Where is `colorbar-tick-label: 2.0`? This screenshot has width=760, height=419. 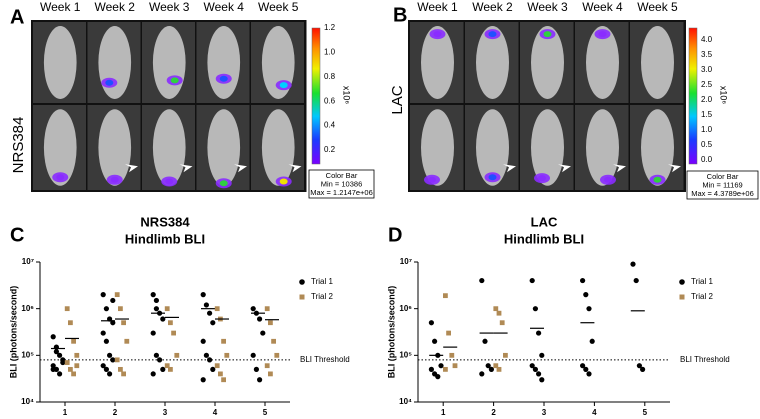 colorbar-tick-label: 2.0 is located at coordinates (707, 99).